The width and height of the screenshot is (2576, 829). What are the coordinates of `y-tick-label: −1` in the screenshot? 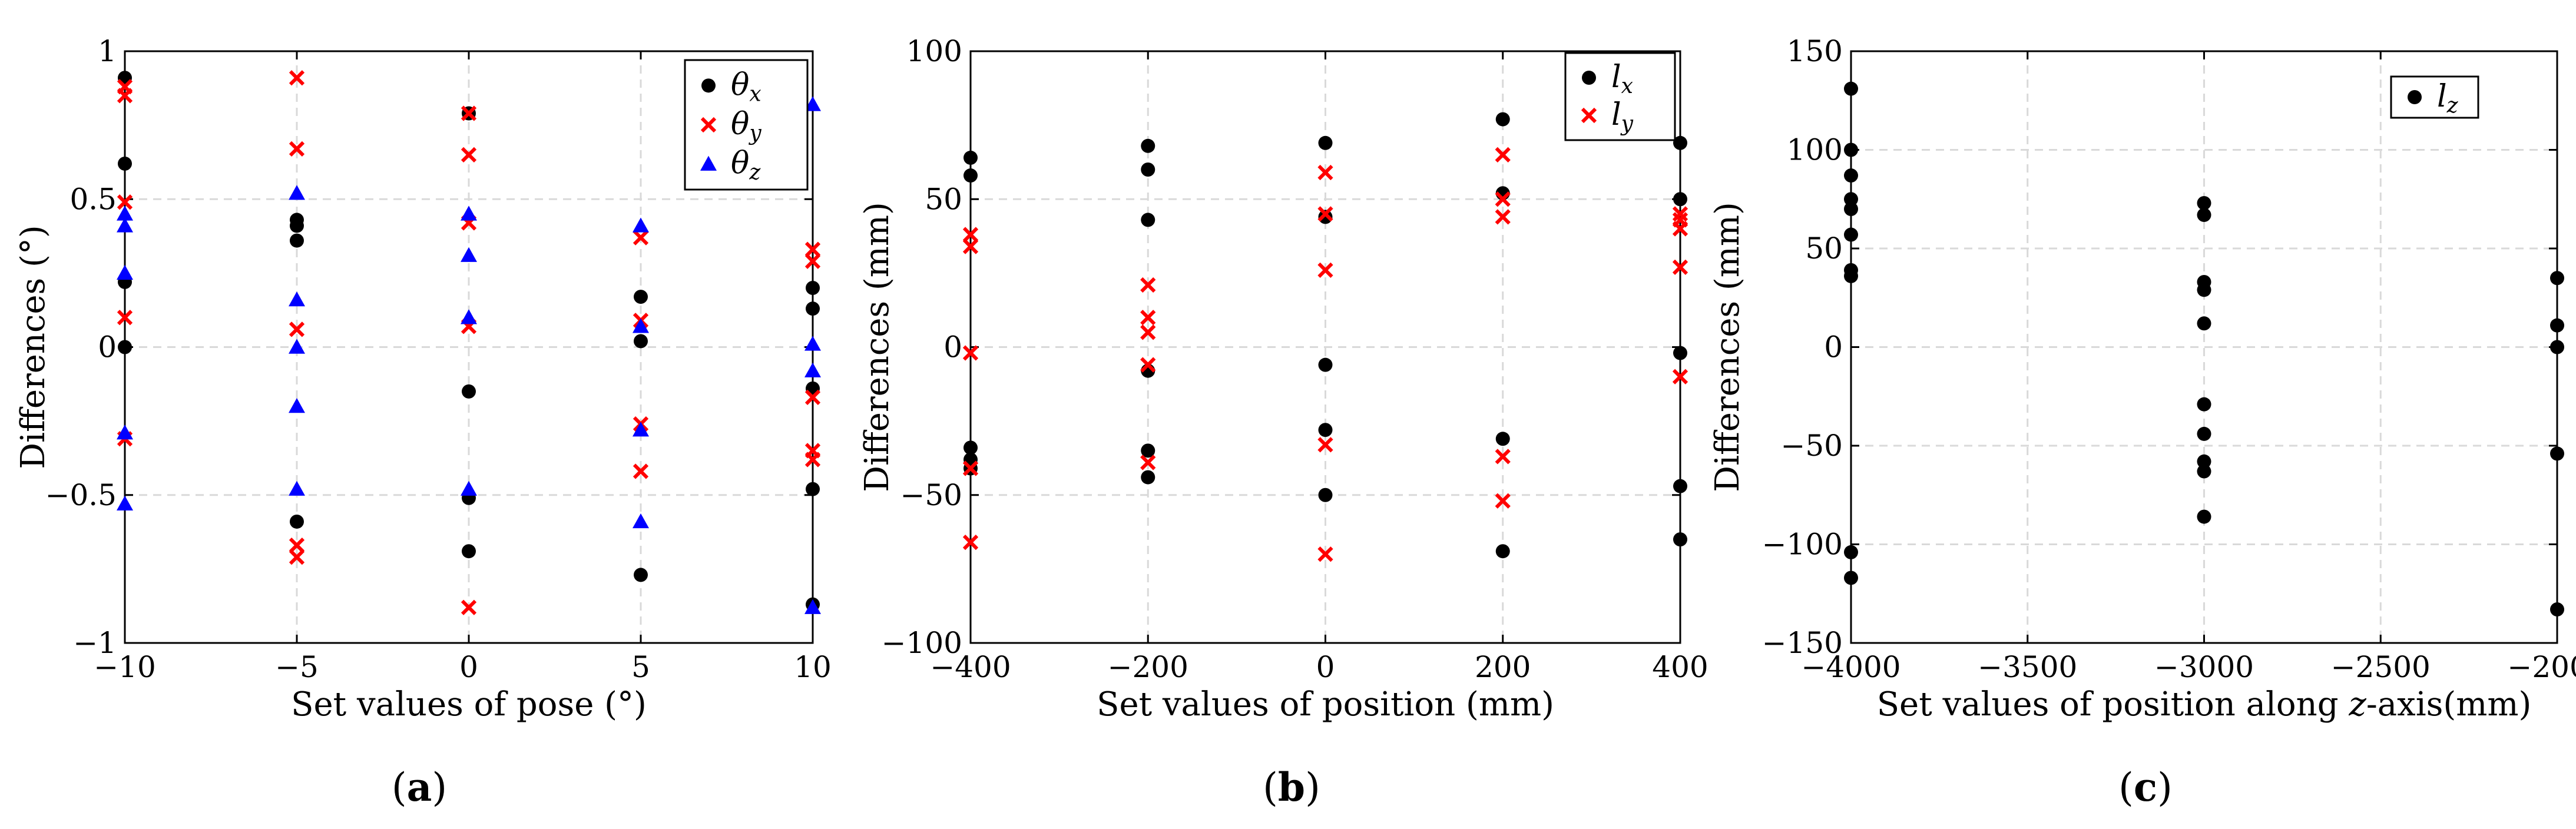 It's located at (95, 643).